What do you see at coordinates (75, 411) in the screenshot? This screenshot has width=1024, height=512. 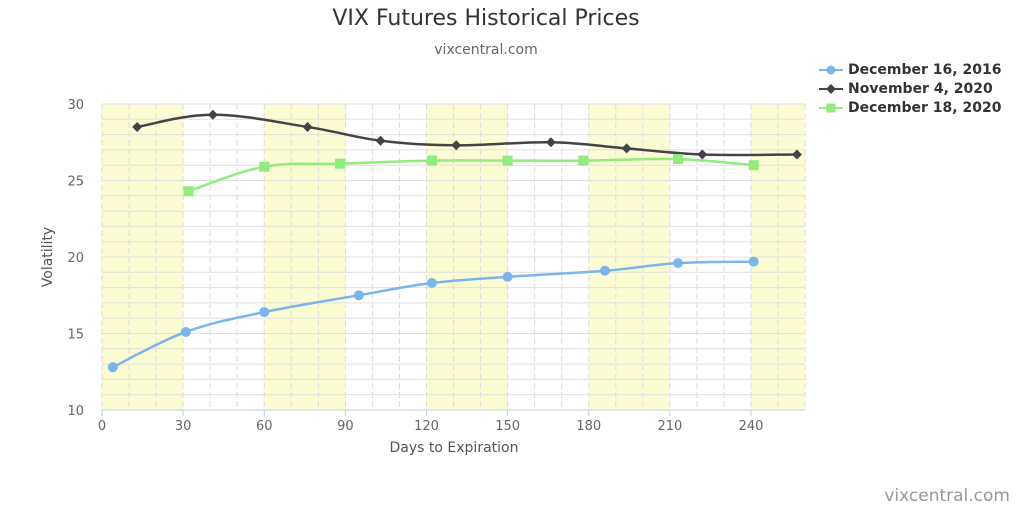 I see `y-tick-label: 10` at bounding box center [75, 411].